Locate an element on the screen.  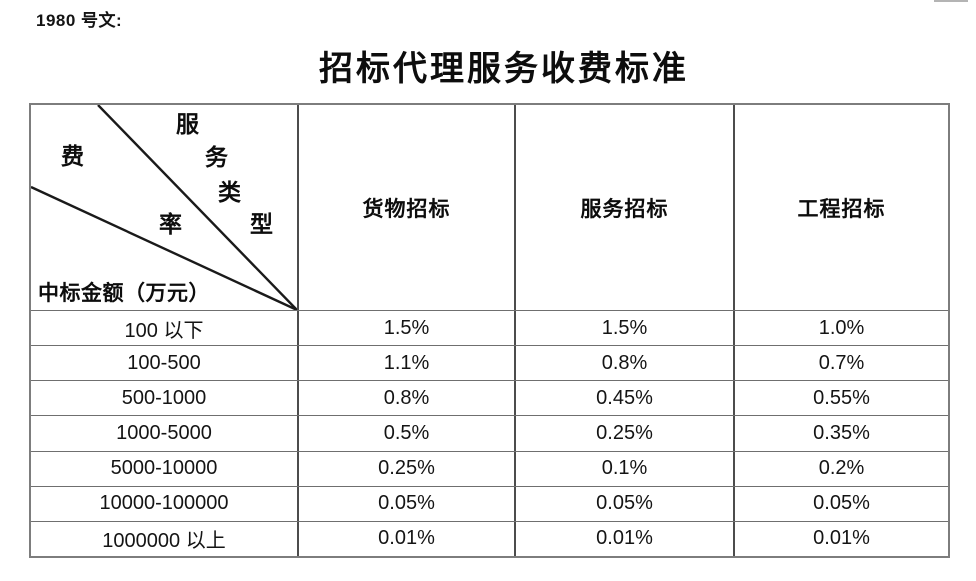
rate-value: 1.1% is located at coordinates (406, 362).